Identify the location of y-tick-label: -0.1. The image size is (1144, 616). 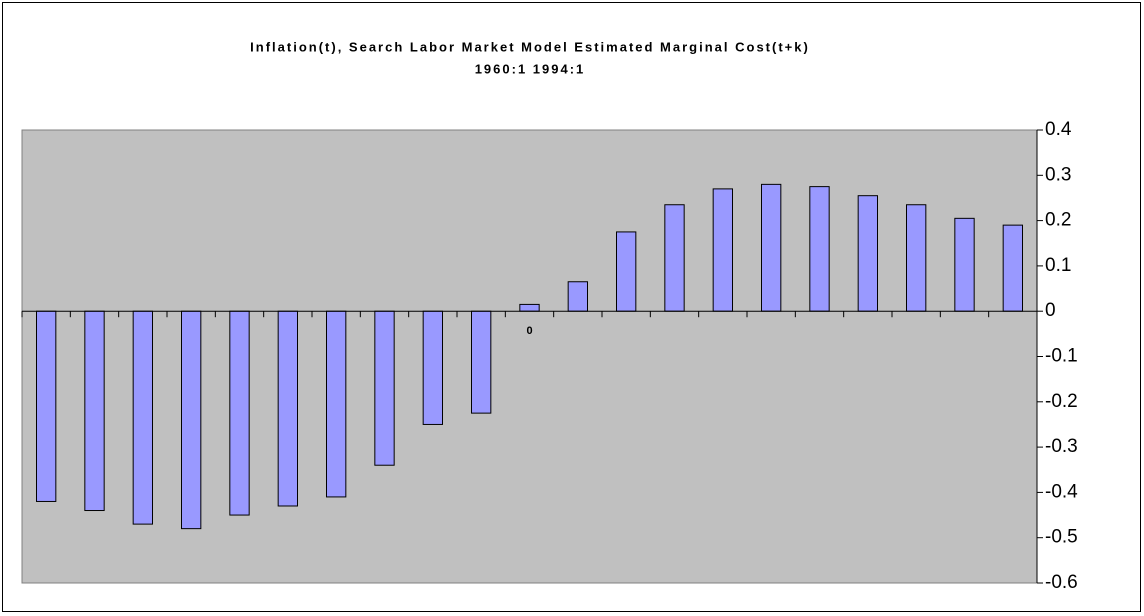
(1061, 356).